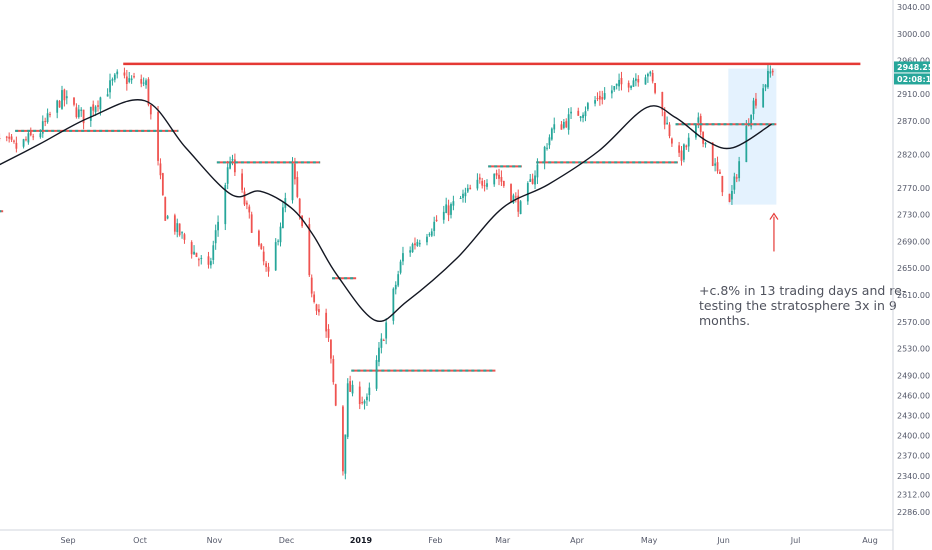 The height and width of the screenshot is (550, 932). Describe the element at coordinates (468, 540) in the screenshot. I see `time-axis: Sep Oct Nov Dec 2019 Feb Mar Apr May Jun Jul Aug` at that location.